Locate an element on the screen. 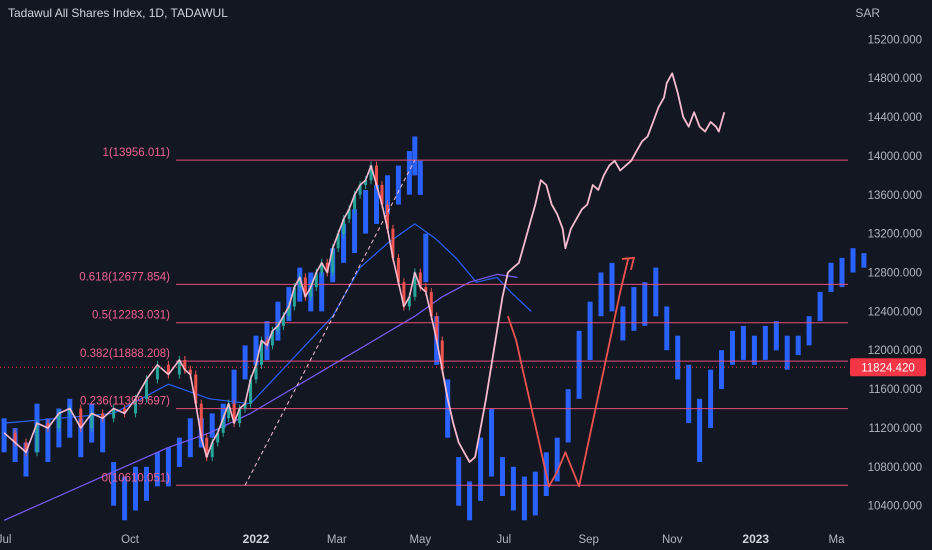 This screenshot has width=932, height=550. x-tick-label-7: Nov is located at coordinates (672, 540).